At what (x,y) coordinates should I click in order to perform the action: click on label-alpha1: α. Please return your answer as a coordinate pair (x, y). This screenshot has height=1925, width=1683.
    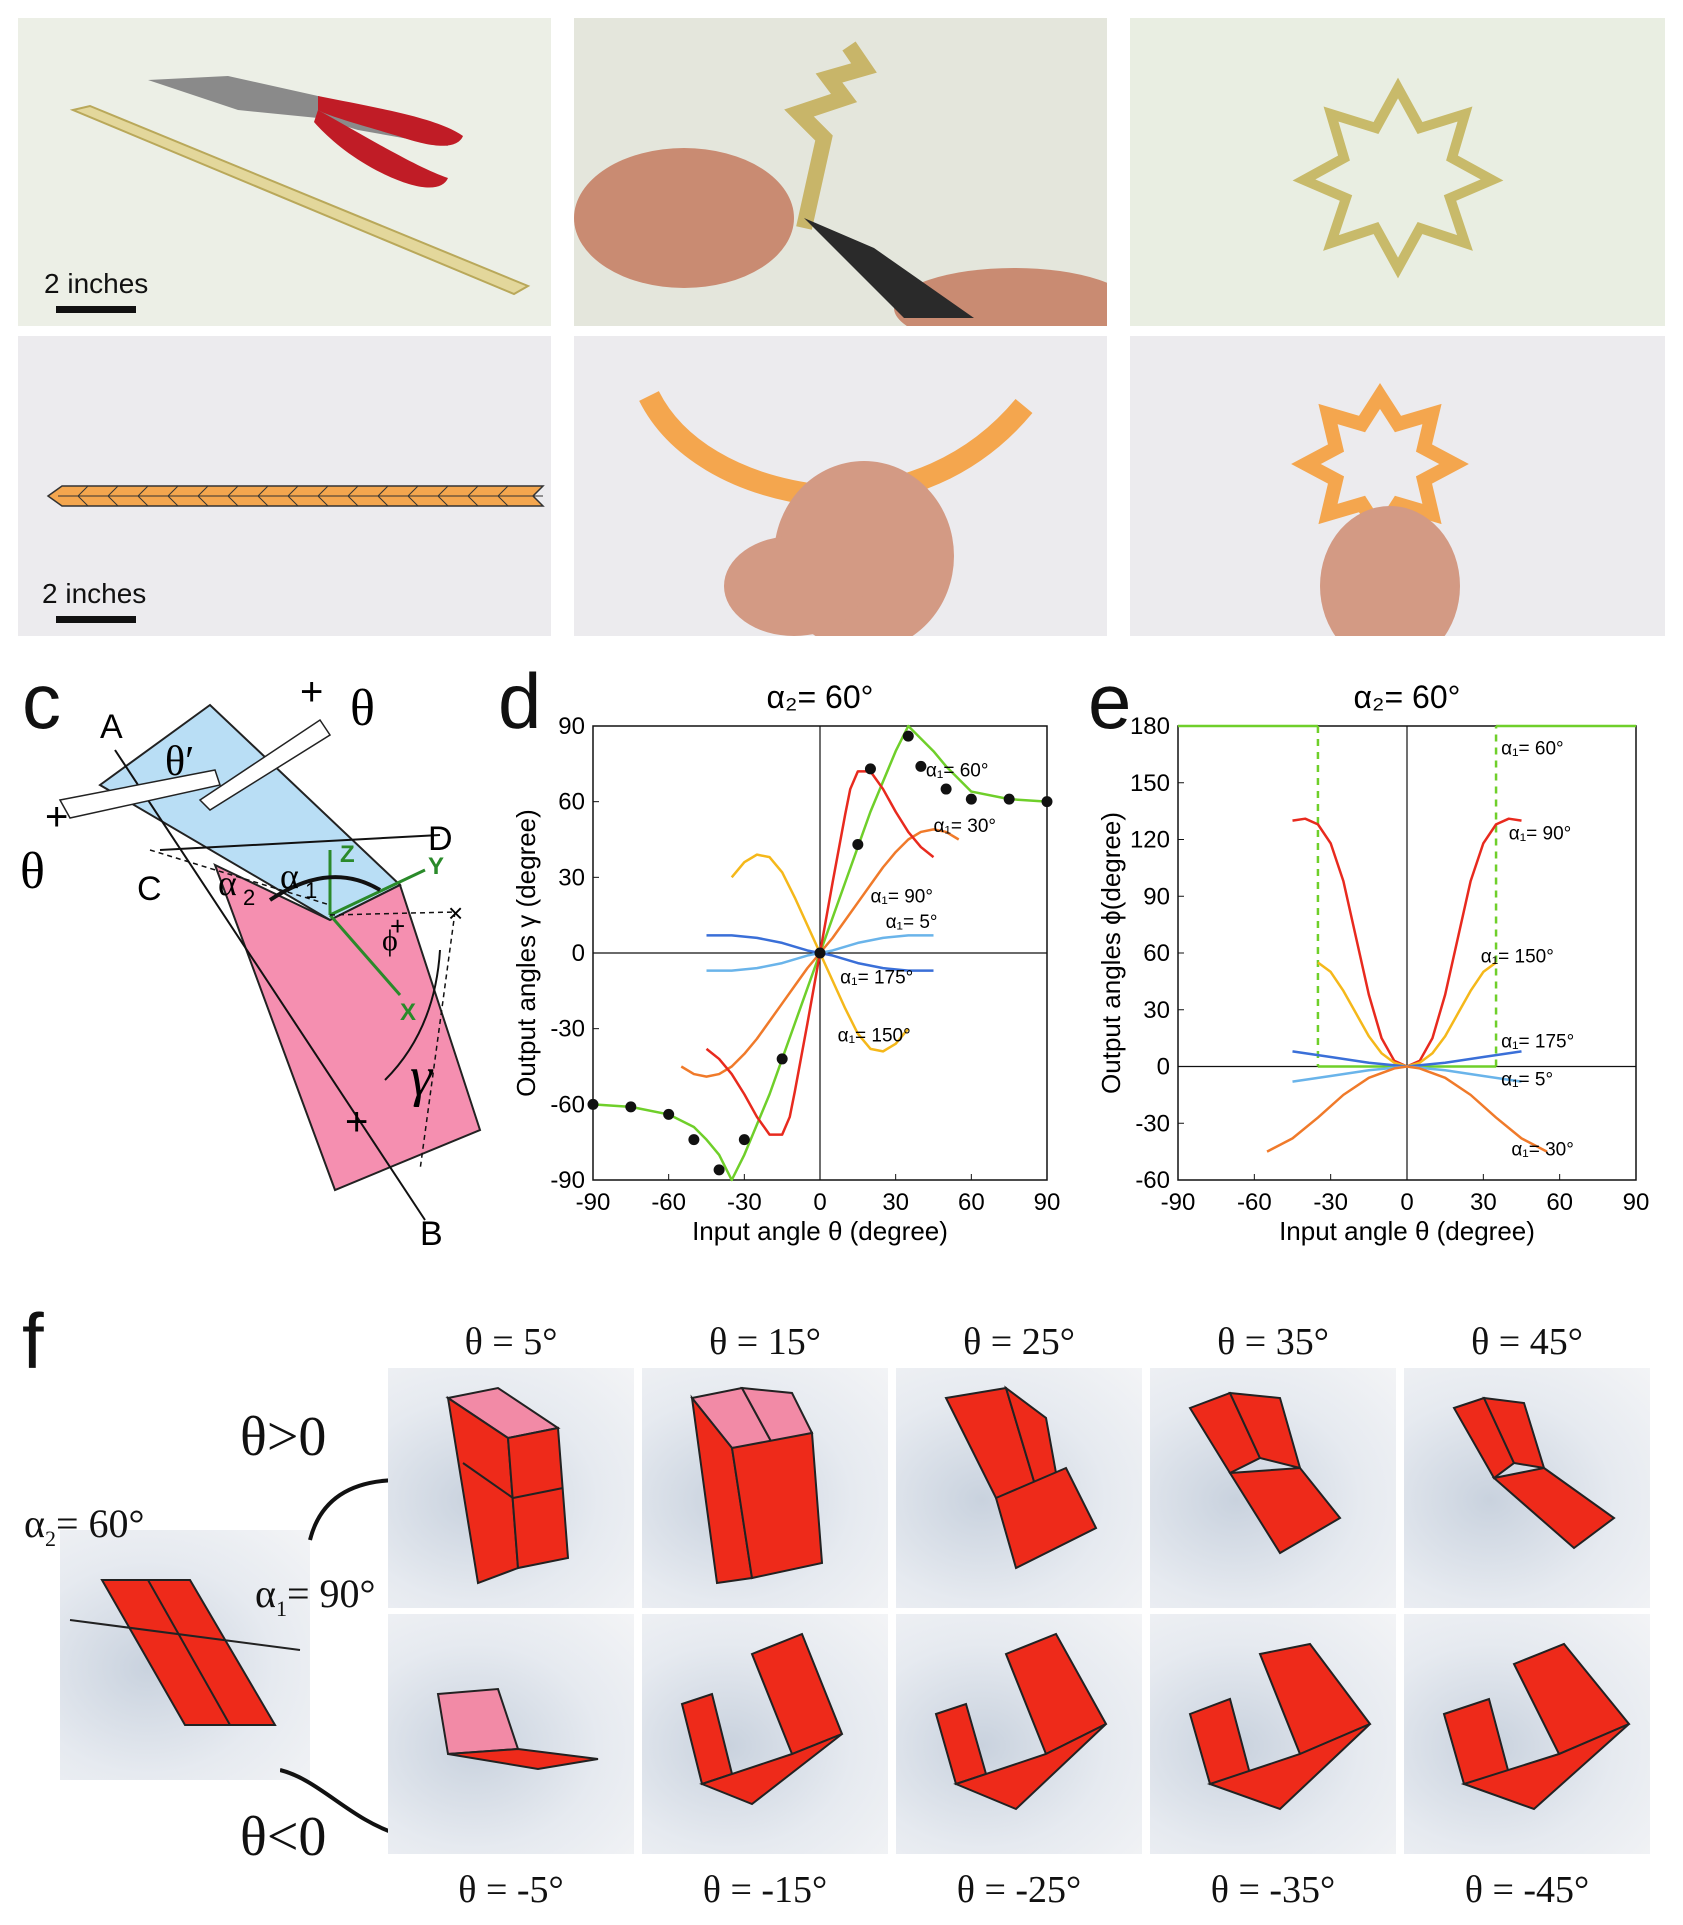
    Looking at the image, I should click on (289, 876).